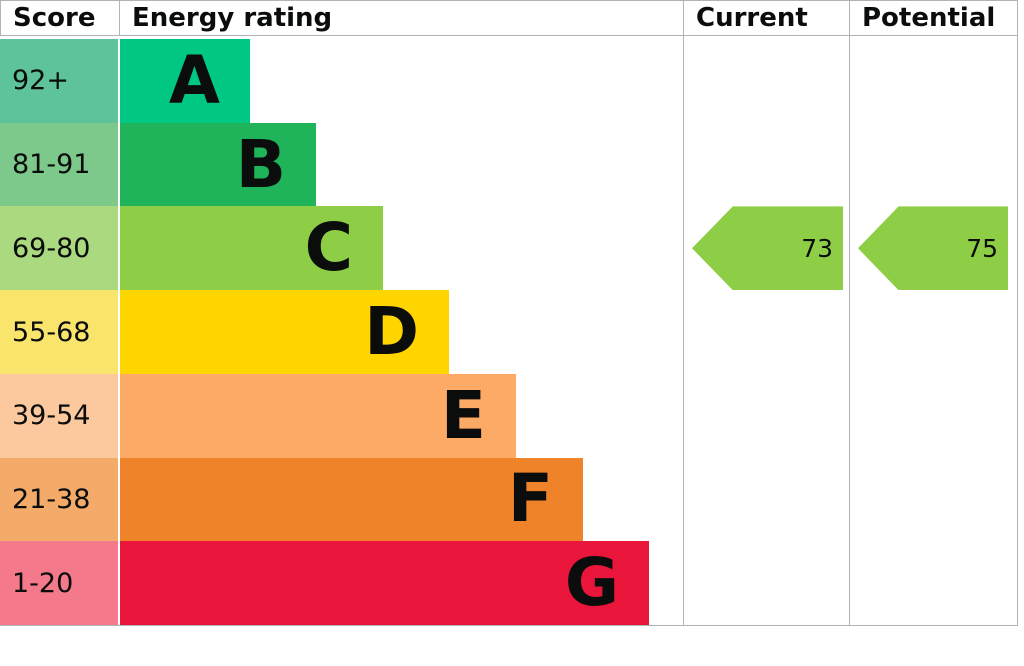 The image size is (1024, 666). Describe the element at coordinates (59, 248) in the screenshot. I see `score-range-label: 69-80` at that location.